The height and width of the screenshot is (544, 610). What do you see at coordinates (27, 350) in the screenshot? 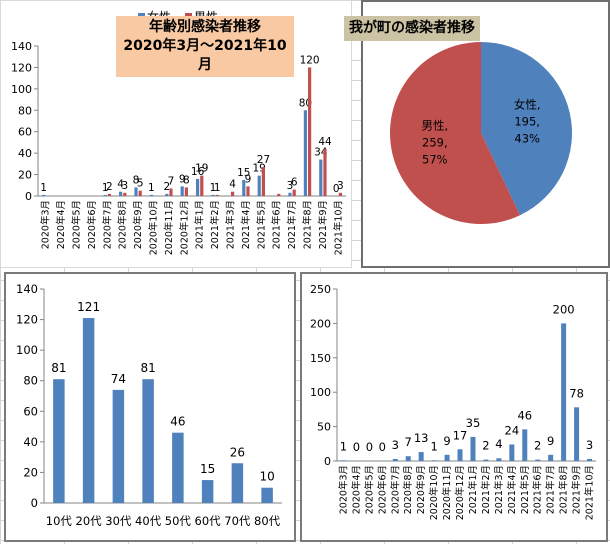
I see `age-y-tick-label: 100` at bounding box center [27, 350].